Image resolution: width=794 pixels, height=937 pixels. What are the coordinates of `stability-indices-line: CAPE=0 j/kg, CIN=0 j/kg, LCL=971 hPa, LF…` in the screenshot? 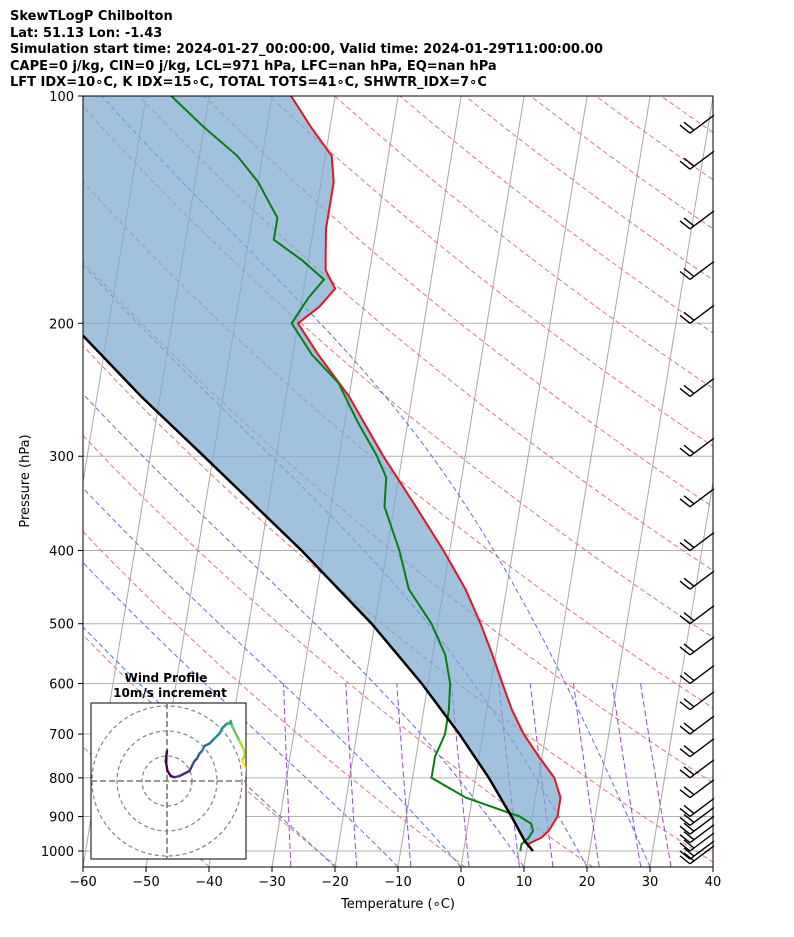 It's located at (253, 66).